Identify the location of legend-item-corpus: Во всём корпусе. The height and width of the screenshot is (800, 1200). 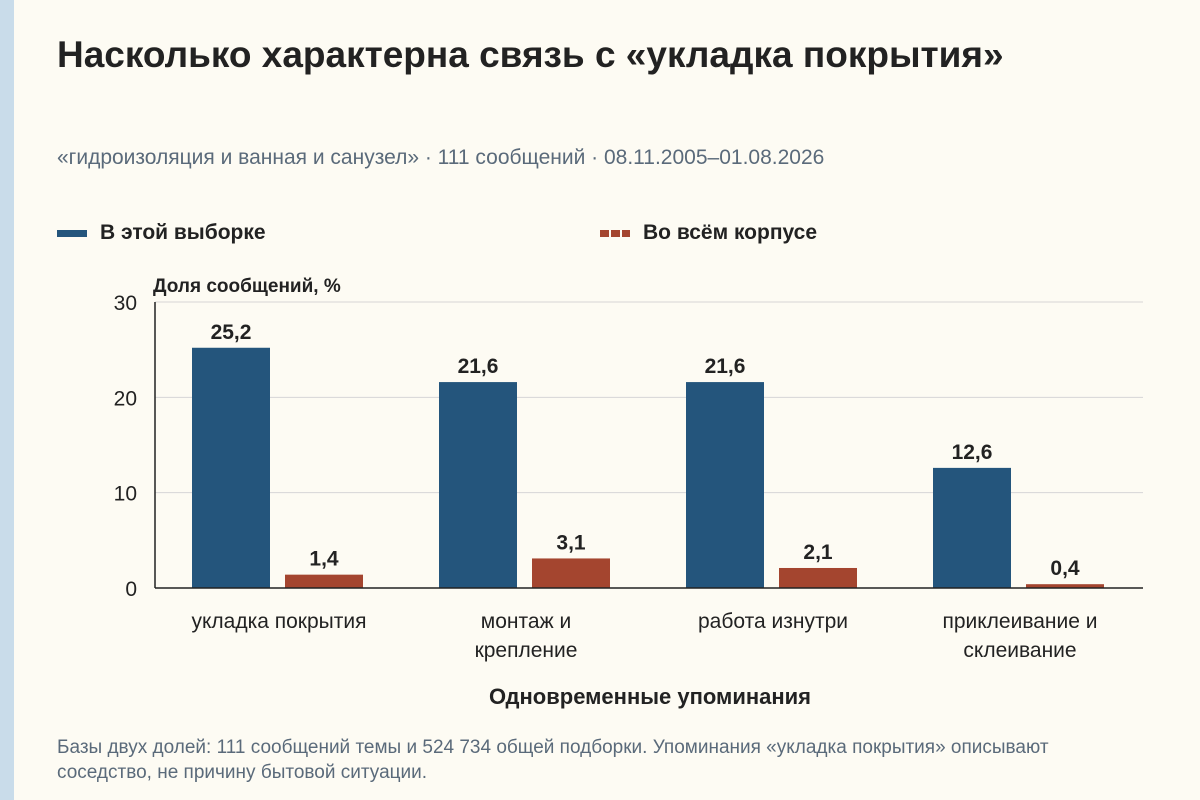
(708, 233).